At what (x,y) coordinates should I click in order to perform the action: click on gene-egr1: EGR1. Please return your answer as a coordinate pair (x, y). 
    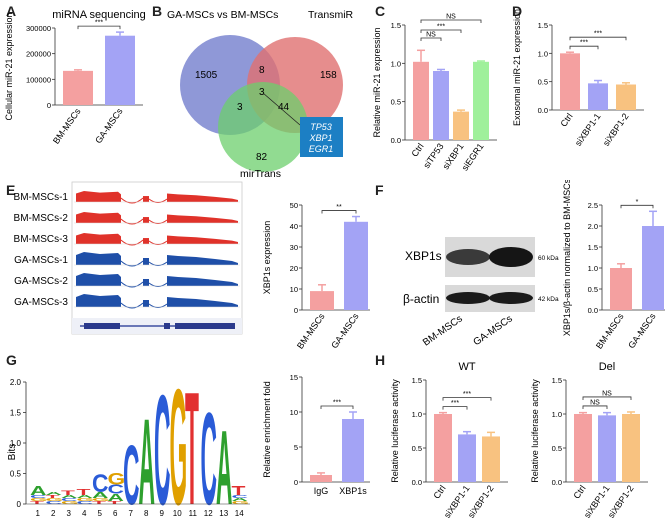
    Looking at the image, I should click on (321, 149).